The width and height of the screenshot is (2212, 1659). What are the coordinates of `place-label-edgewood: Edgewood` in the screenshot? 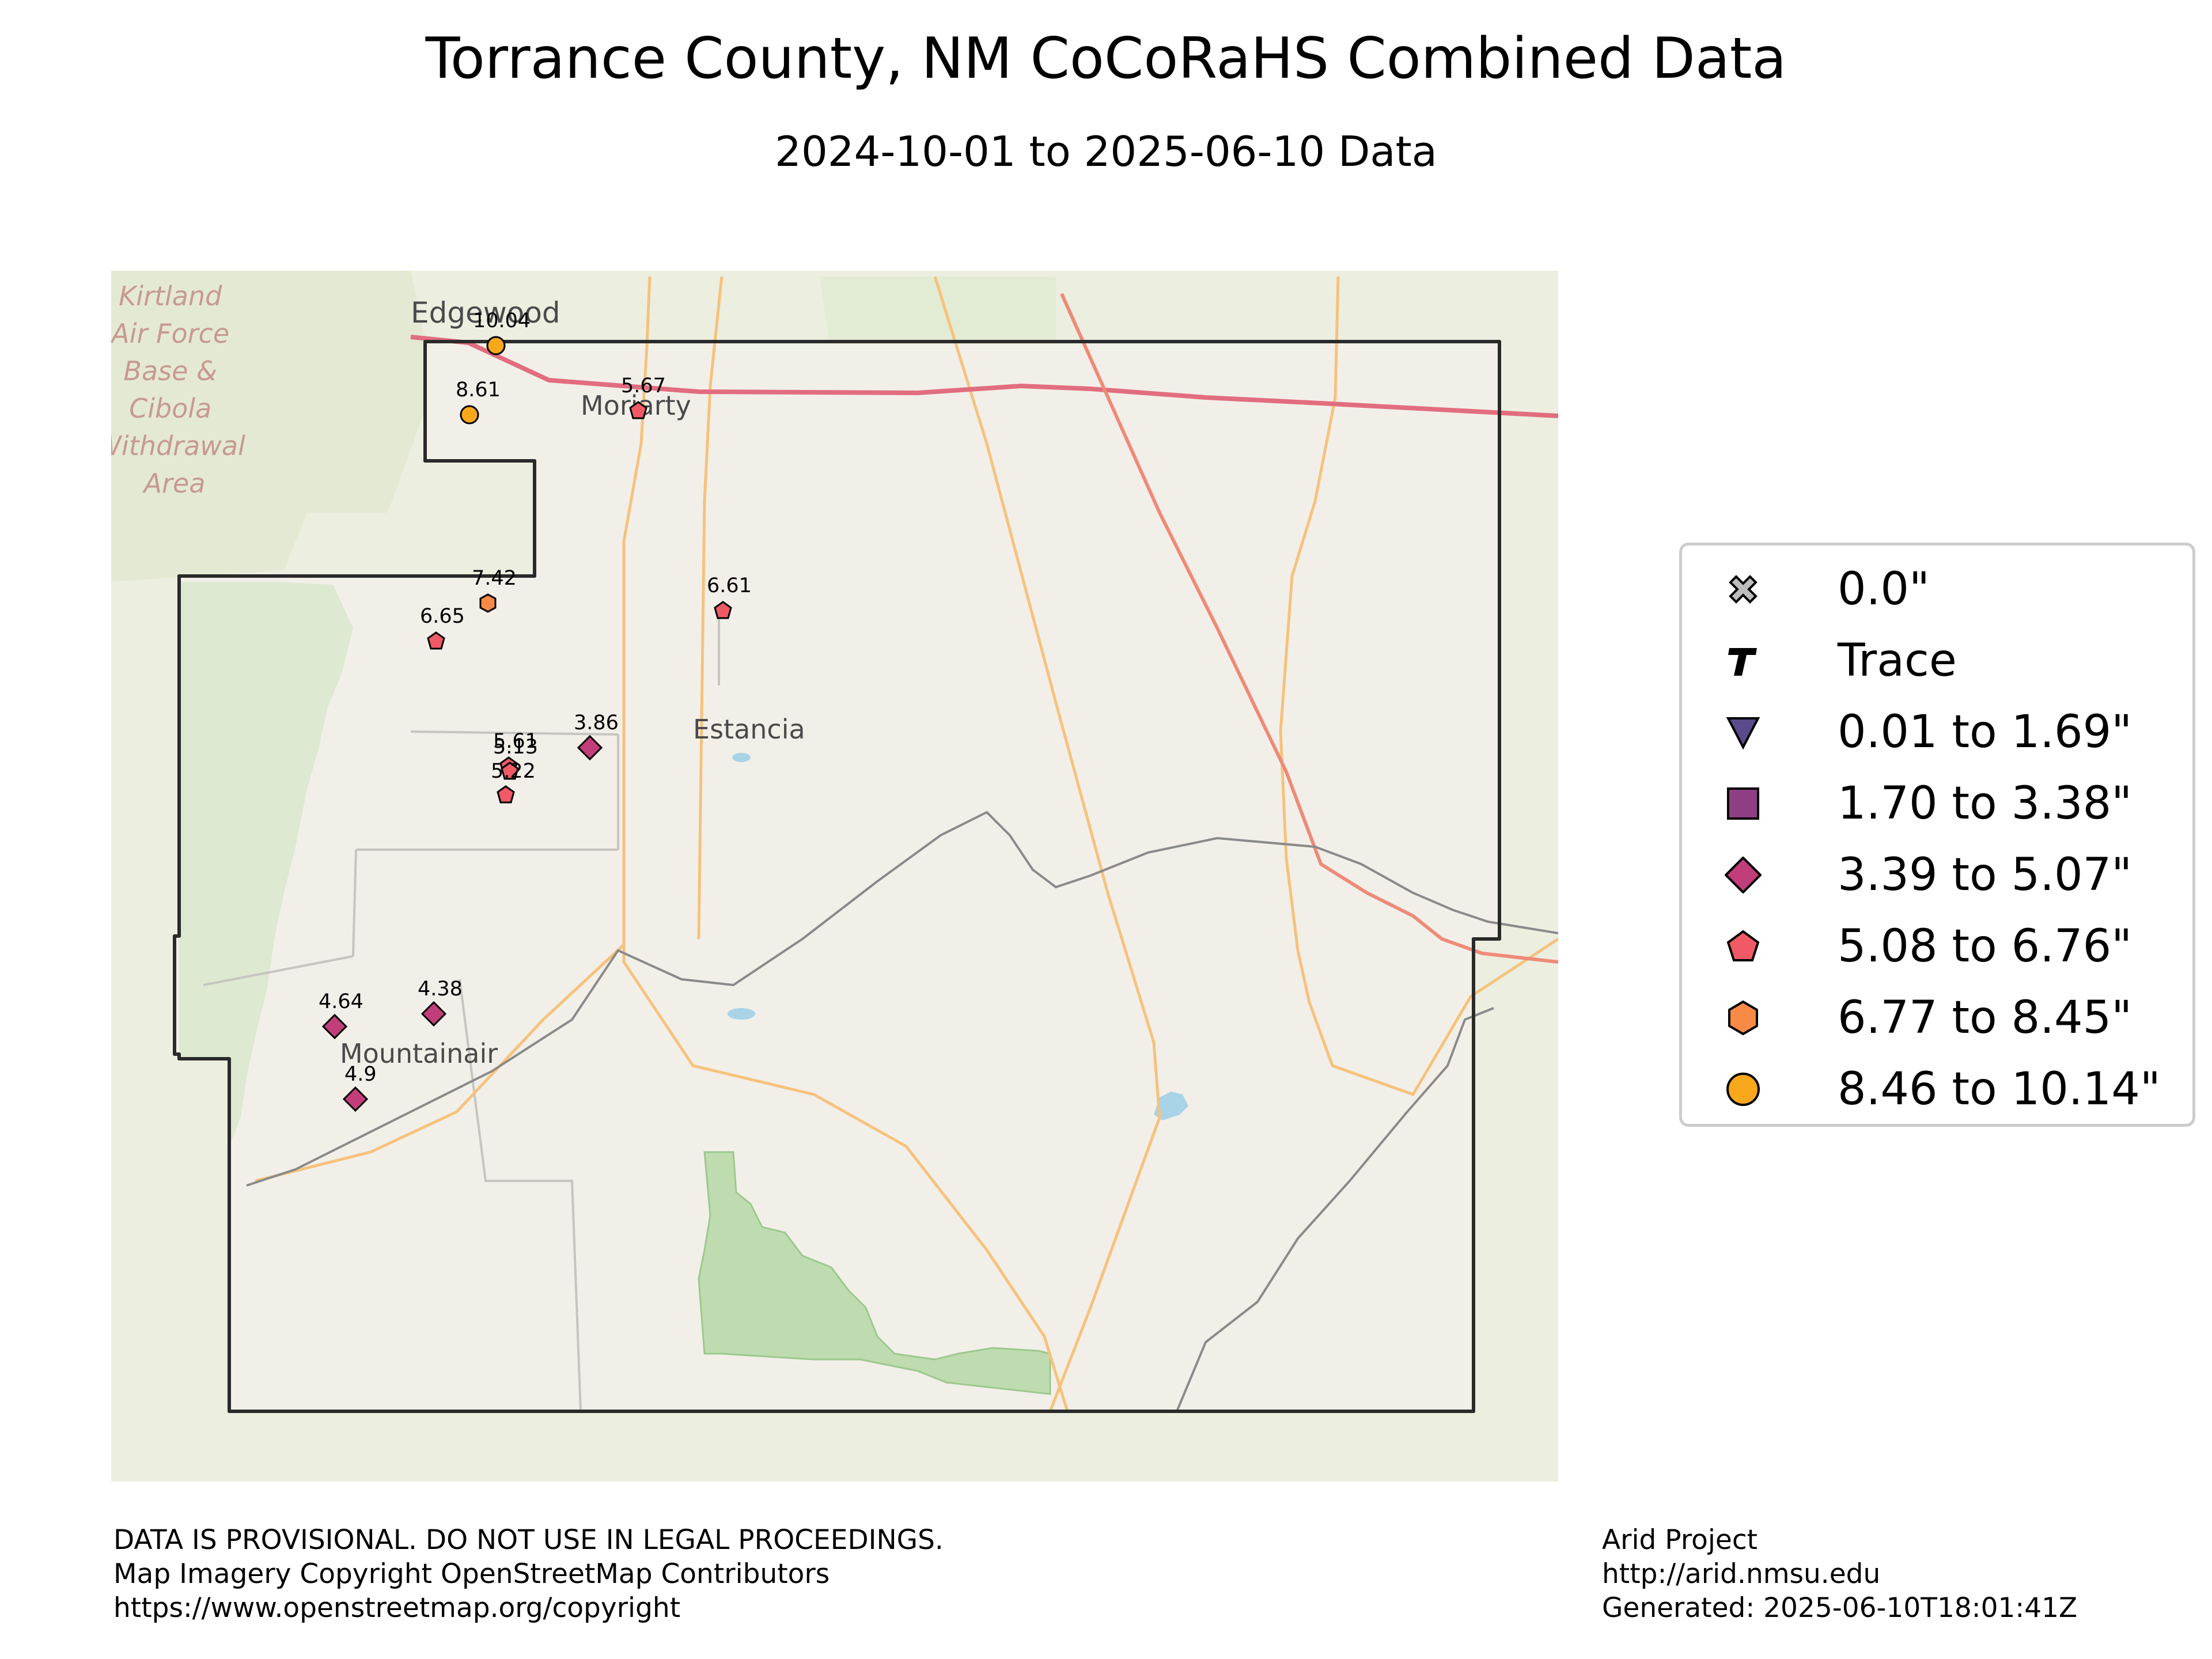 It's located at (485, 312).